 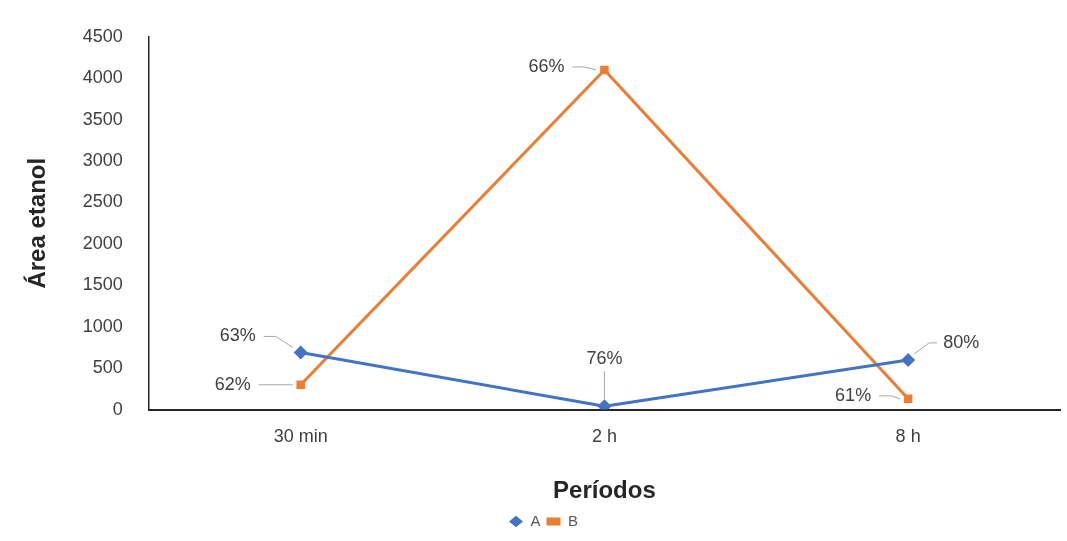 I want to click on annotation: 80%, so click(x=961, y=341).